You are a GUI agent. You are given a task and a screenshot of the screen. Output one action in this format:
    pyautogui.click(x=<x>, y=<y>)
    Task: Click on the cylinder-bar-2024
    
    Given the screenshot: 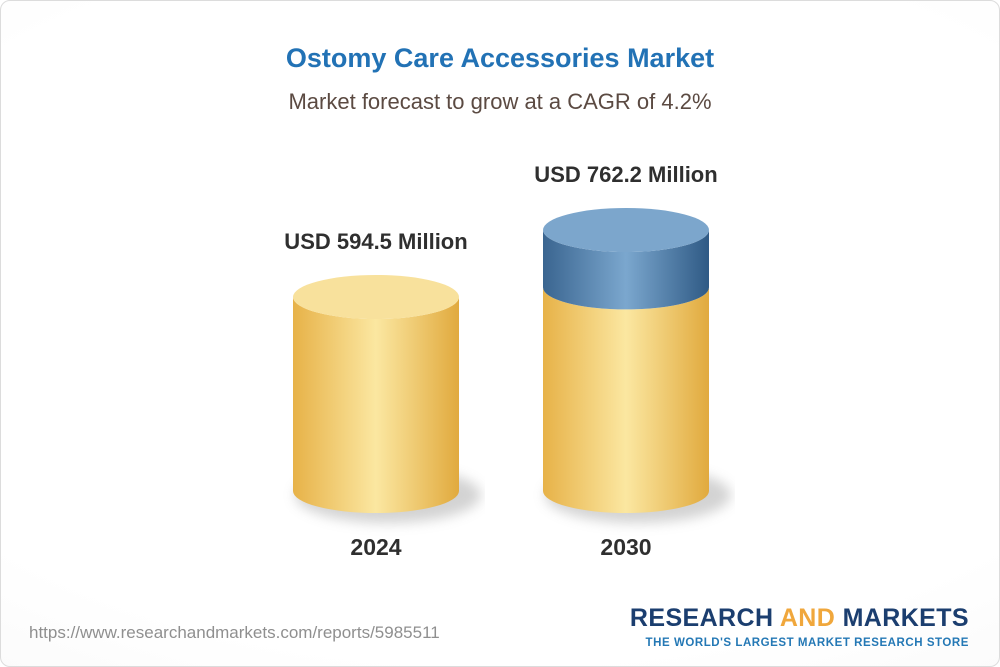 What is the action you would take?
    pyautogui.click(x=376, y=396)
    